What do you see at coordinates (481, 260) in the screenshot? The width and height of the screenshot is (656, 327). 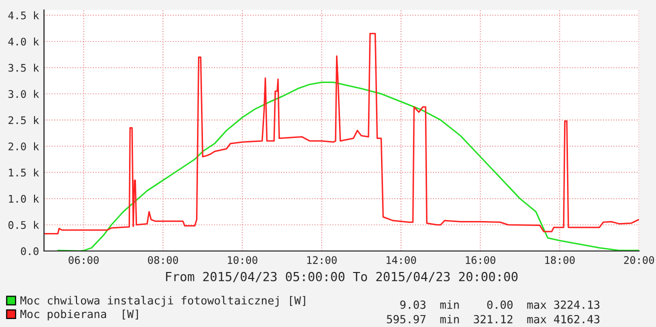 I see `x-tick-label: 16:00` at bounding box center [481, 260].